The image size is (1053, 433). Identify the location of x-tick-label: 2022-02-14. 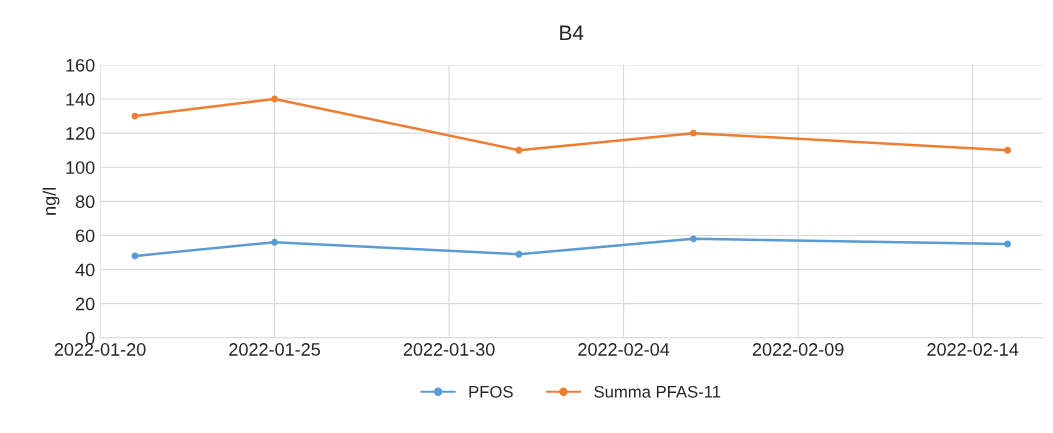
(973, 349).